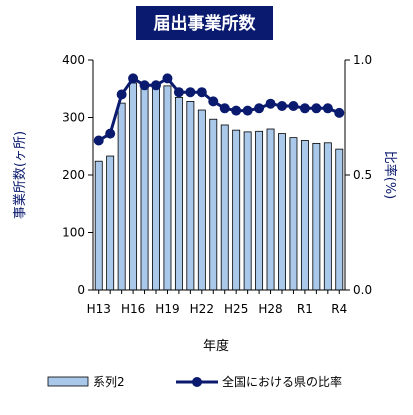 This screenshot has height=415, width=413. I want to click on ratio-point-R2, so click(316, 108).